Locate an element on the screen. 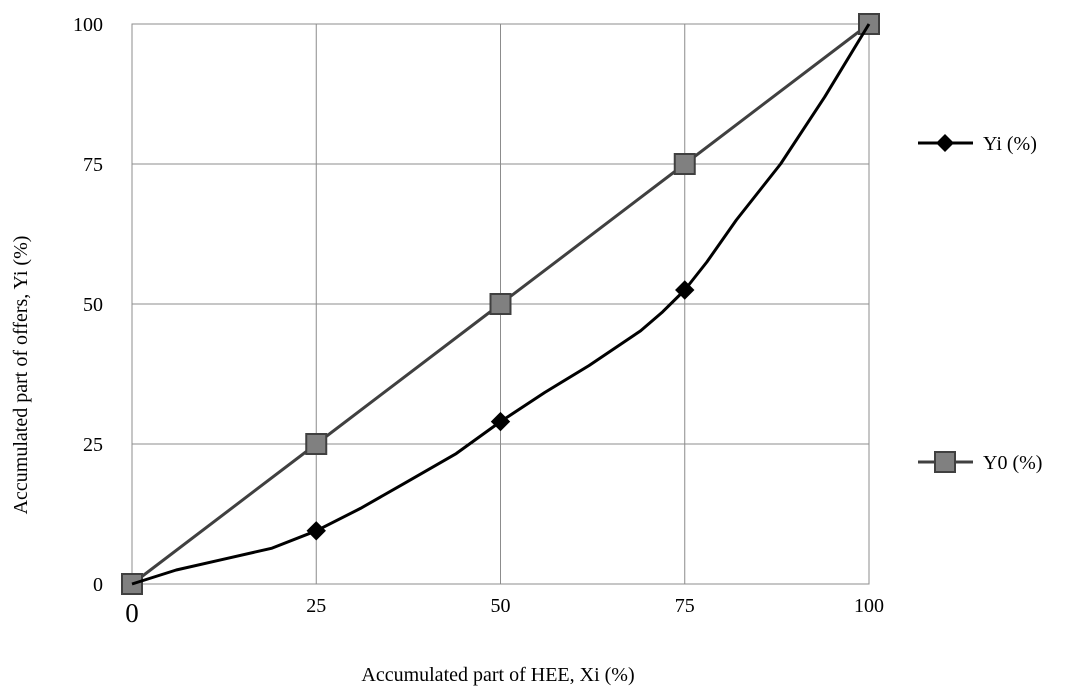 Image resolution: width=1073 pixels, height=693 pixels. legend-label-y0: Y0 (%) is located at coordinates (1012, 463).